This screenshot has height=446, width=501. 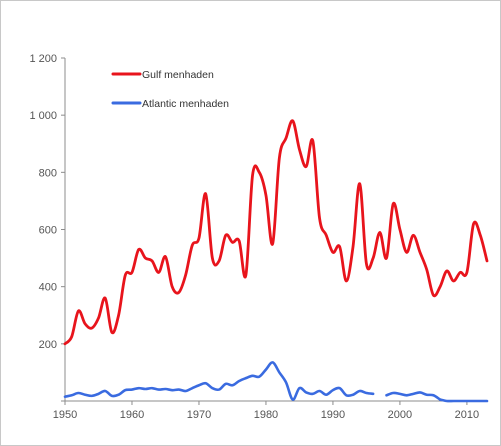 I want to click on x-tick-label: 1960, so click(x=132, y=415).